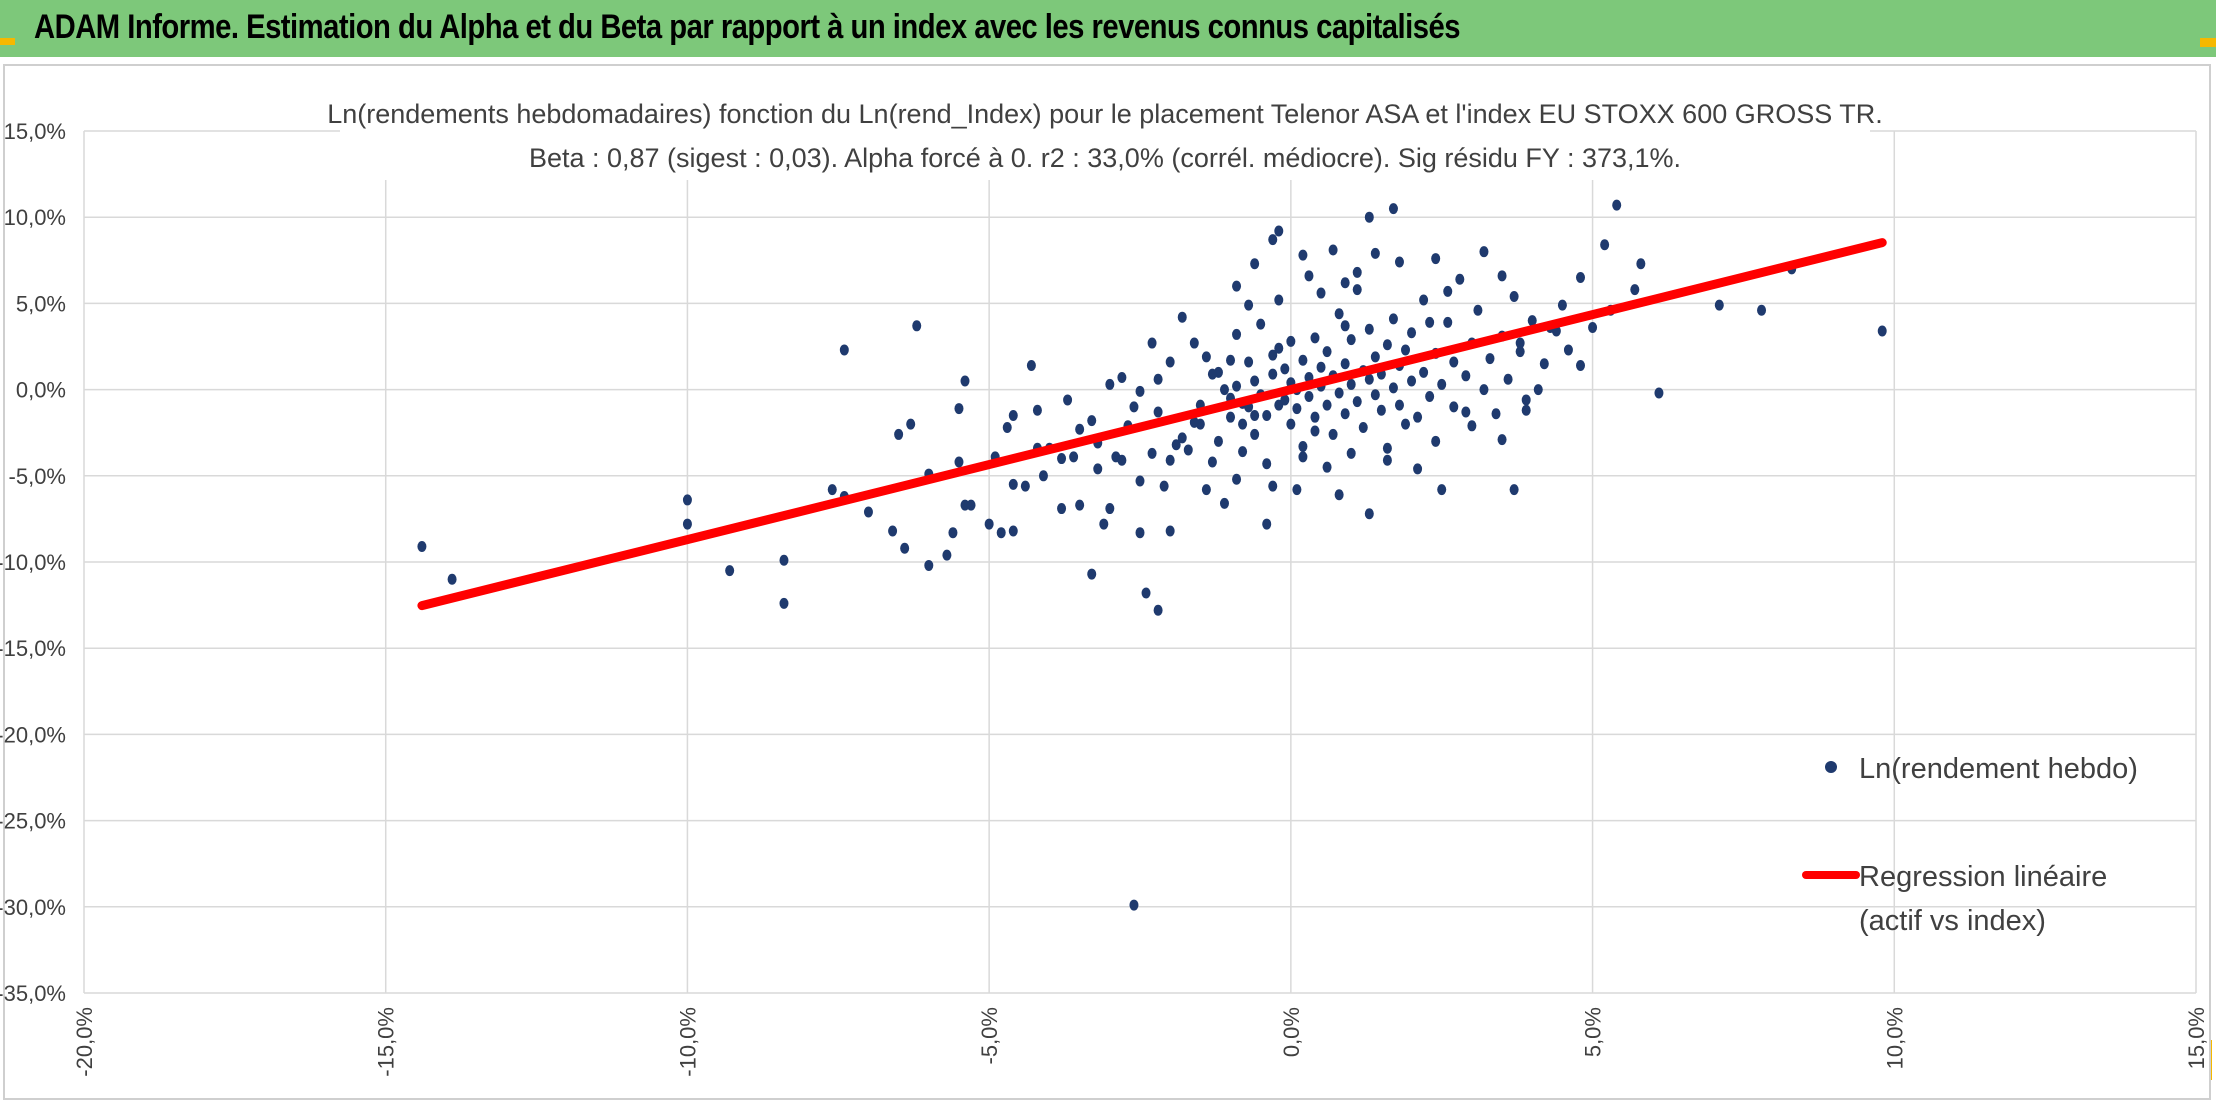 The image size is (2216, 1104). What do you see at coordinates (33, 821) in the screenshot?
I see `y-tick-label: -25,0%` at bounding box center [33, 821].